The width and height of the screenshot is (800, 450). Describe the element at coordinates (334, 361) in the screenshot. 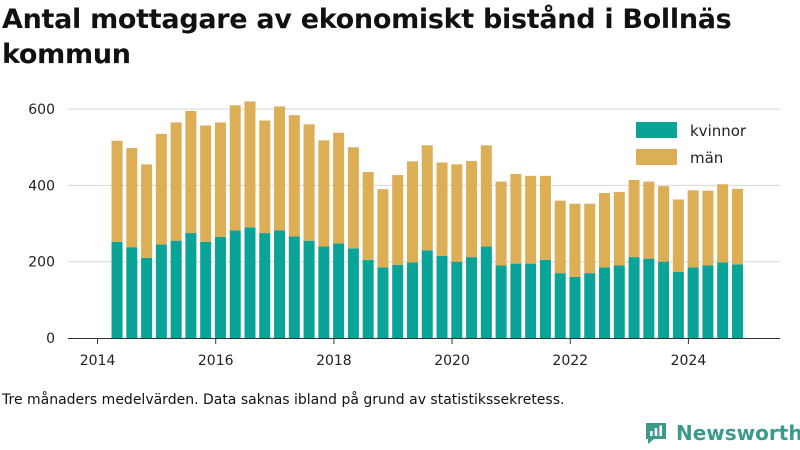

I see `x-tick-label: 2018` at that location.